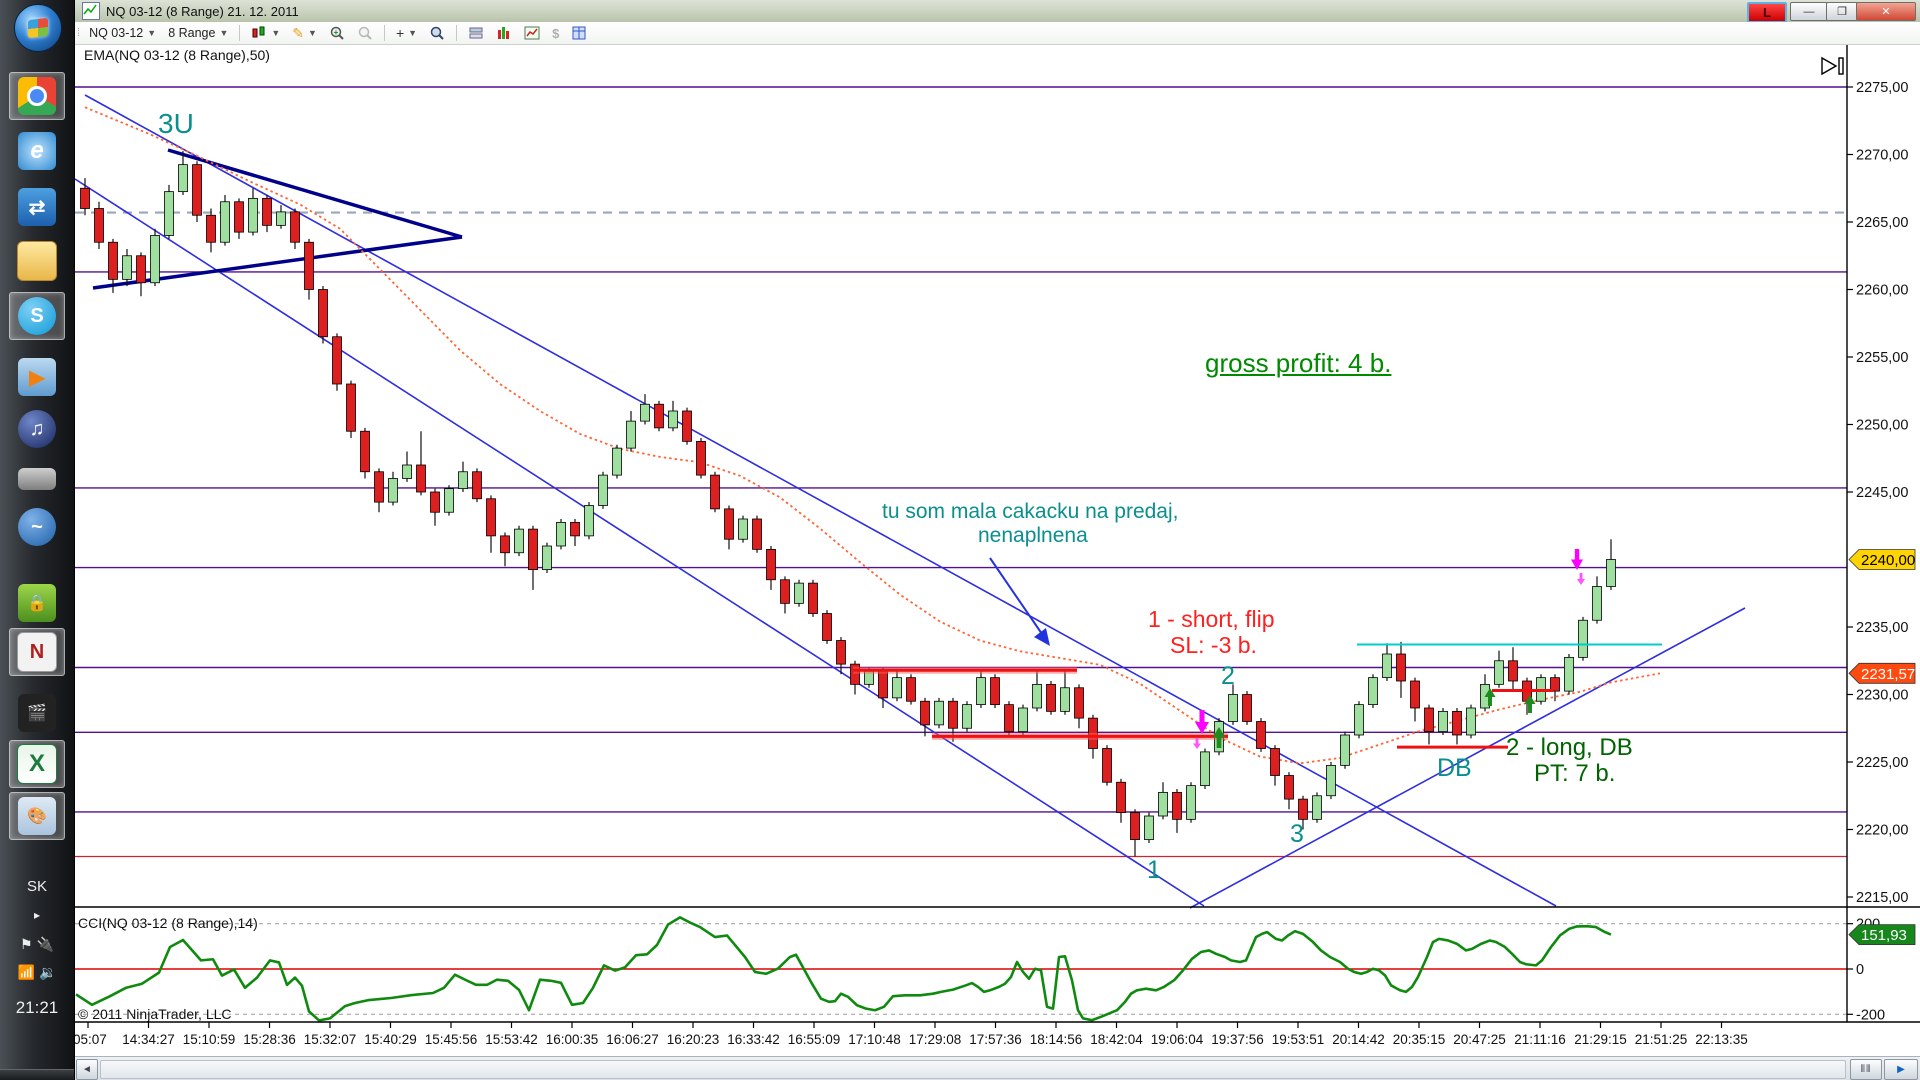  Describe the element at coordinates (504, 33) in the screenshot. I see `bar-type-button` at that location.